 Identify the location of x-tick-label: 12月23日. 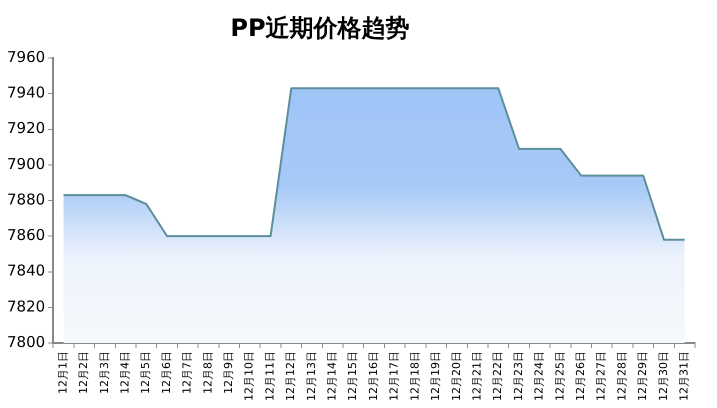
(518, 376).